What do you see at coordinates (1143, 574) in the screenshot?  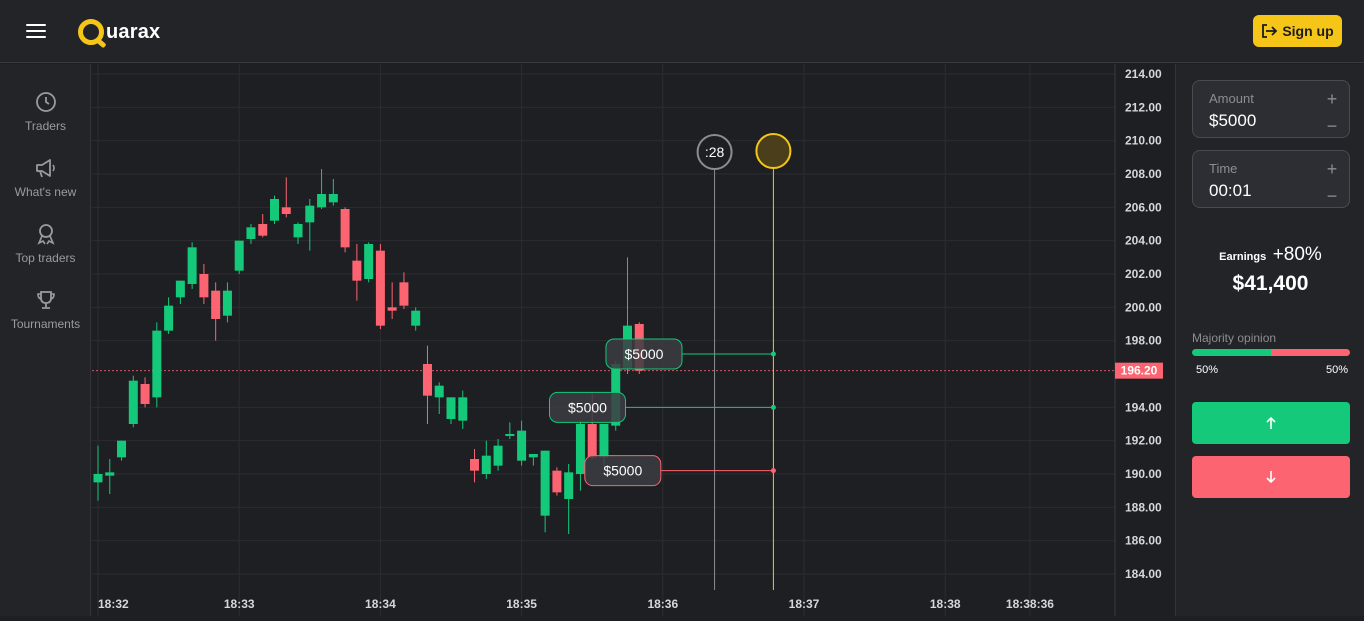 I see `y-tick-label: 184.00` at bounding box center [1143, 574].